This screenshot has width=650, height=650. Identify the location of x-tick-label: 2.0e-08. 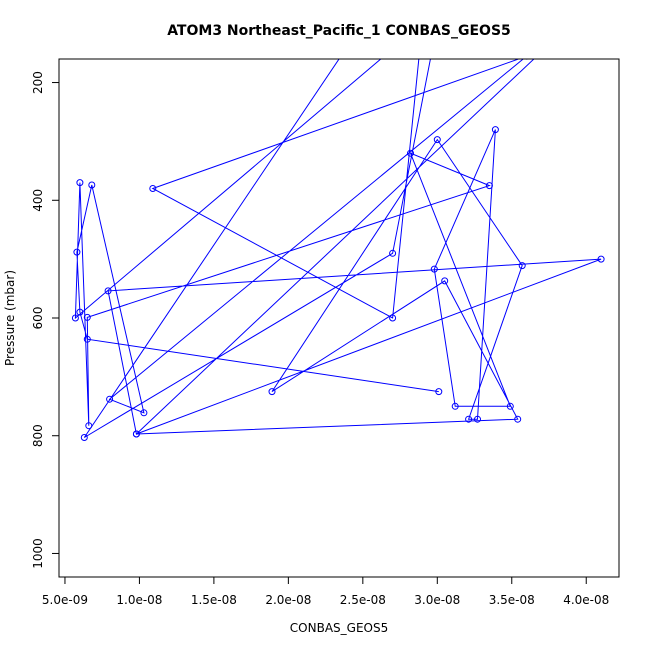
(288, 600).